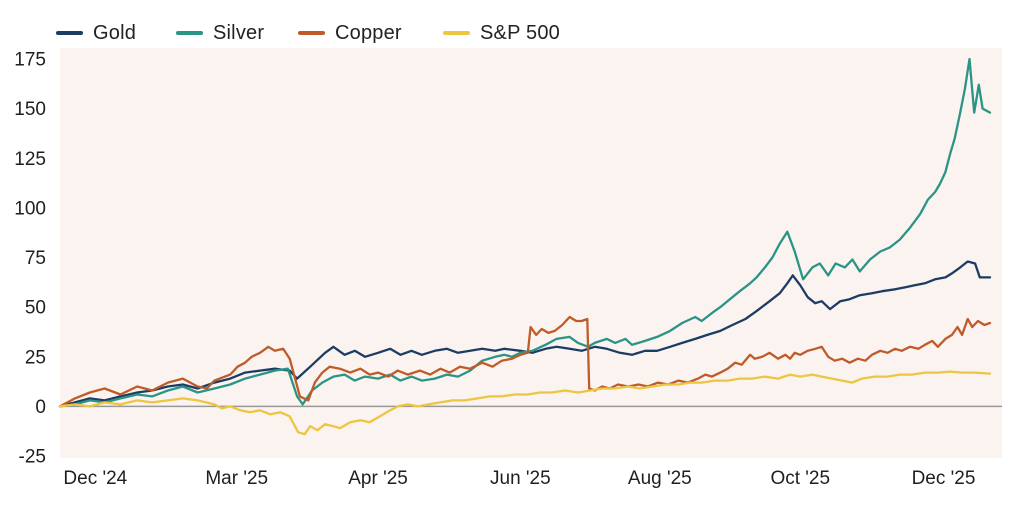 The width and height of the screenshot is (1011, 526). What do you see at coordinates (368, 32) in the screenshot?
I see `legend-label-copper: Copper` at bounding box center [368, 32].